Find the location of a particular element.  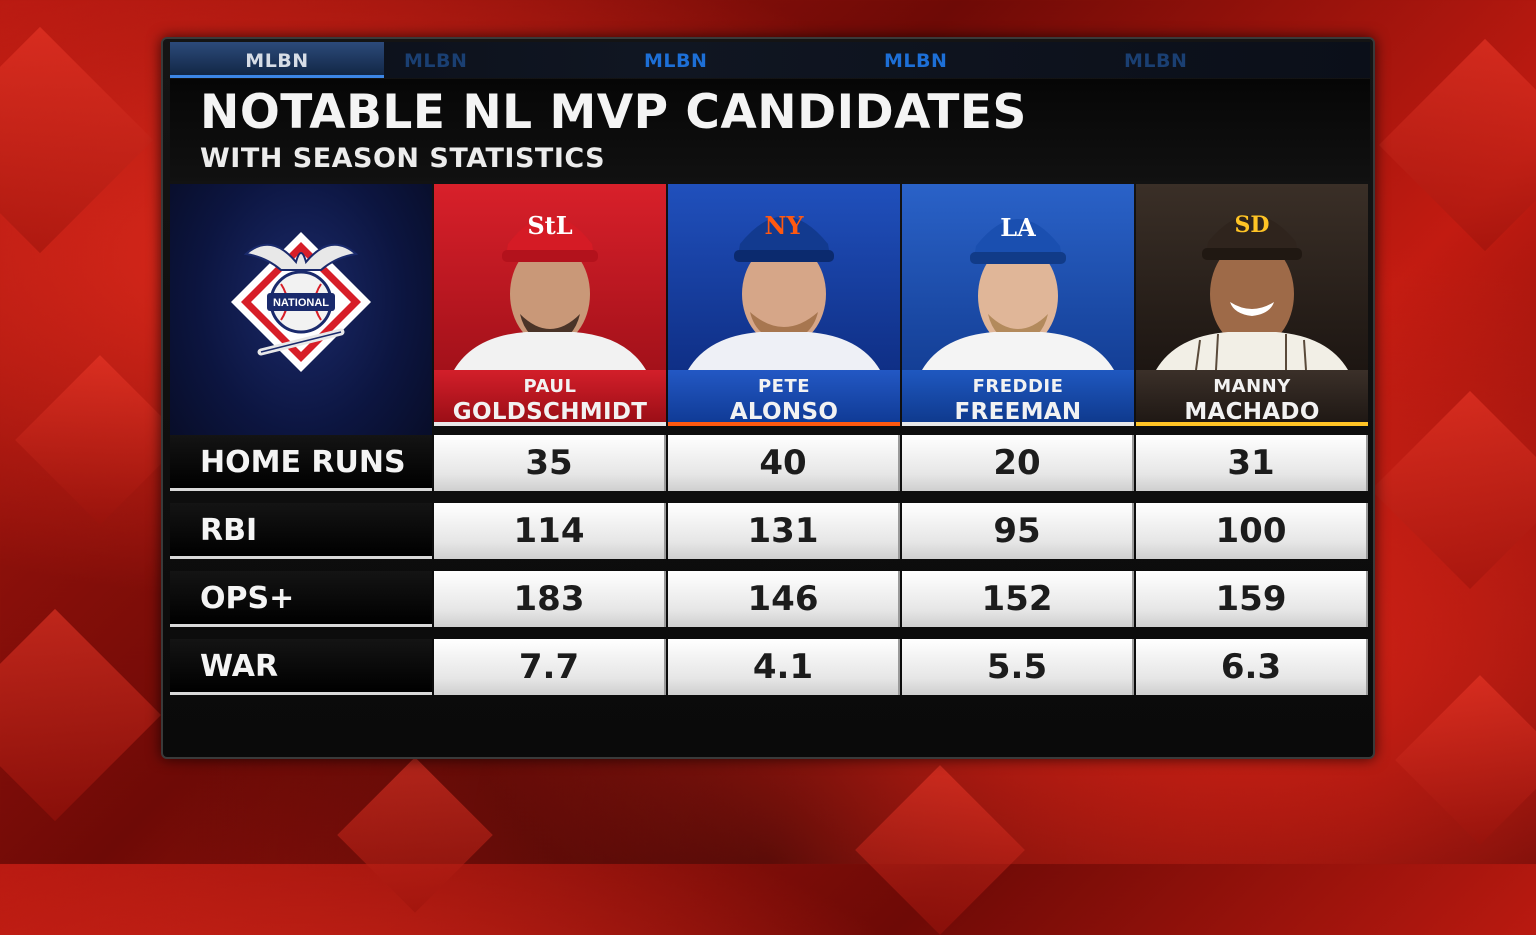

stat-value: 5.5 is located at coordinates (1018, 667).